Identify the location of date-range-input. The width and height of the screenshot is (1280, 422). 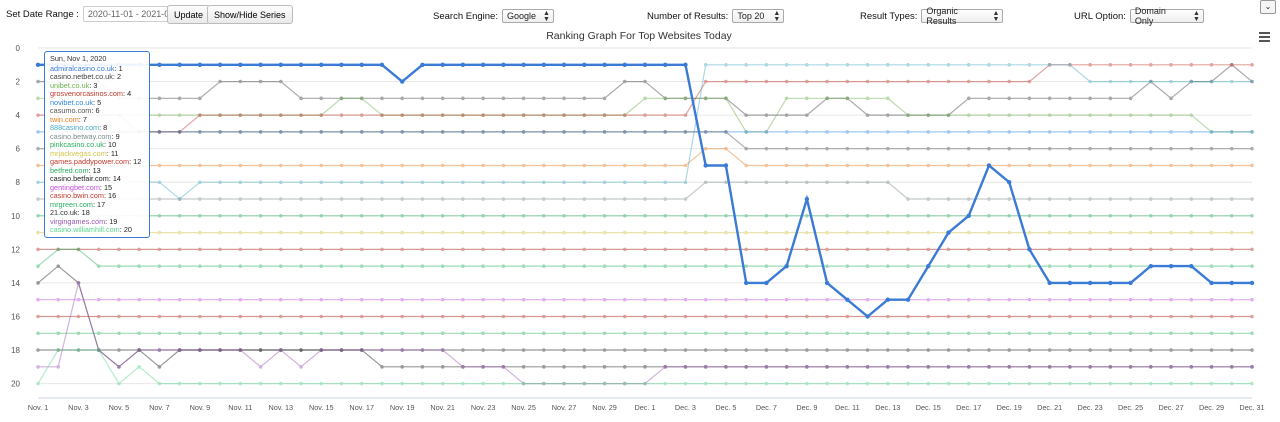
(131, 14).